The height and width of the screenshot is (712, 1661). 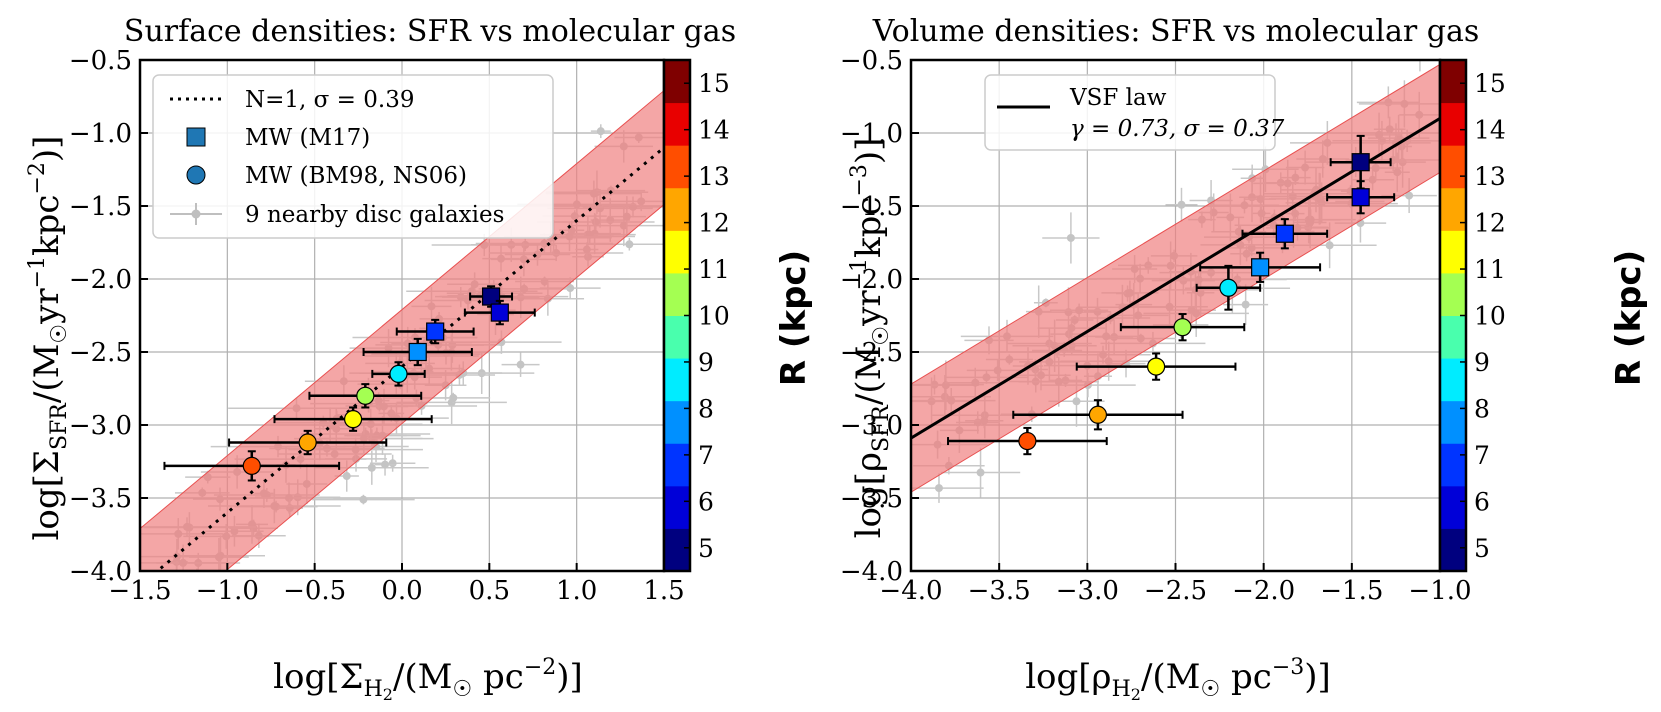 What do you see at coordinates (307, 138) in the screenshot?
I see `legend-label-m17: MW (M17)` at bounding box center [307, 138].